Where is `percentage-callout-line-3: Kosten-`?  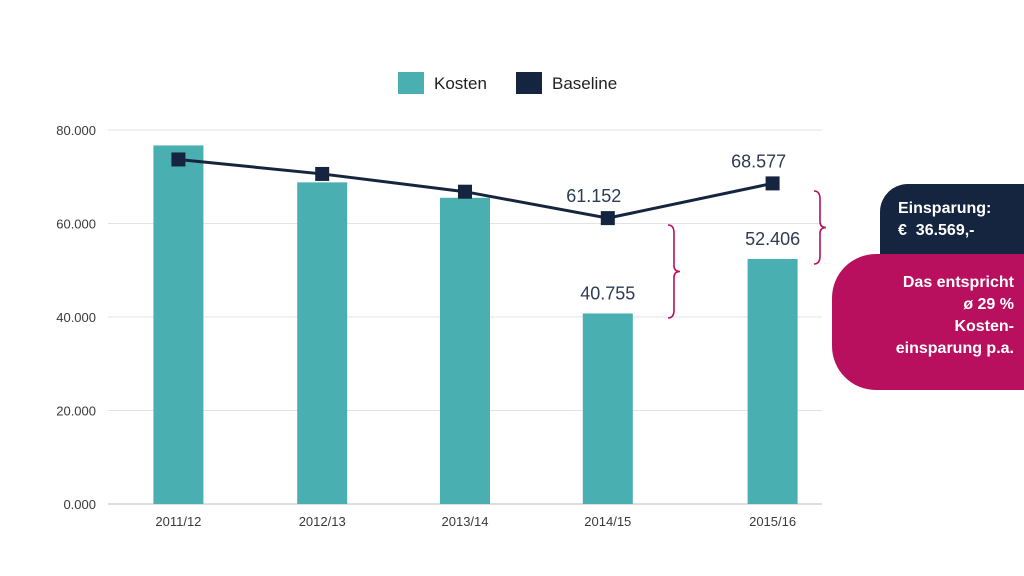
percentage-callout-line-3: Kosten- is located at coordinates (984, 326).